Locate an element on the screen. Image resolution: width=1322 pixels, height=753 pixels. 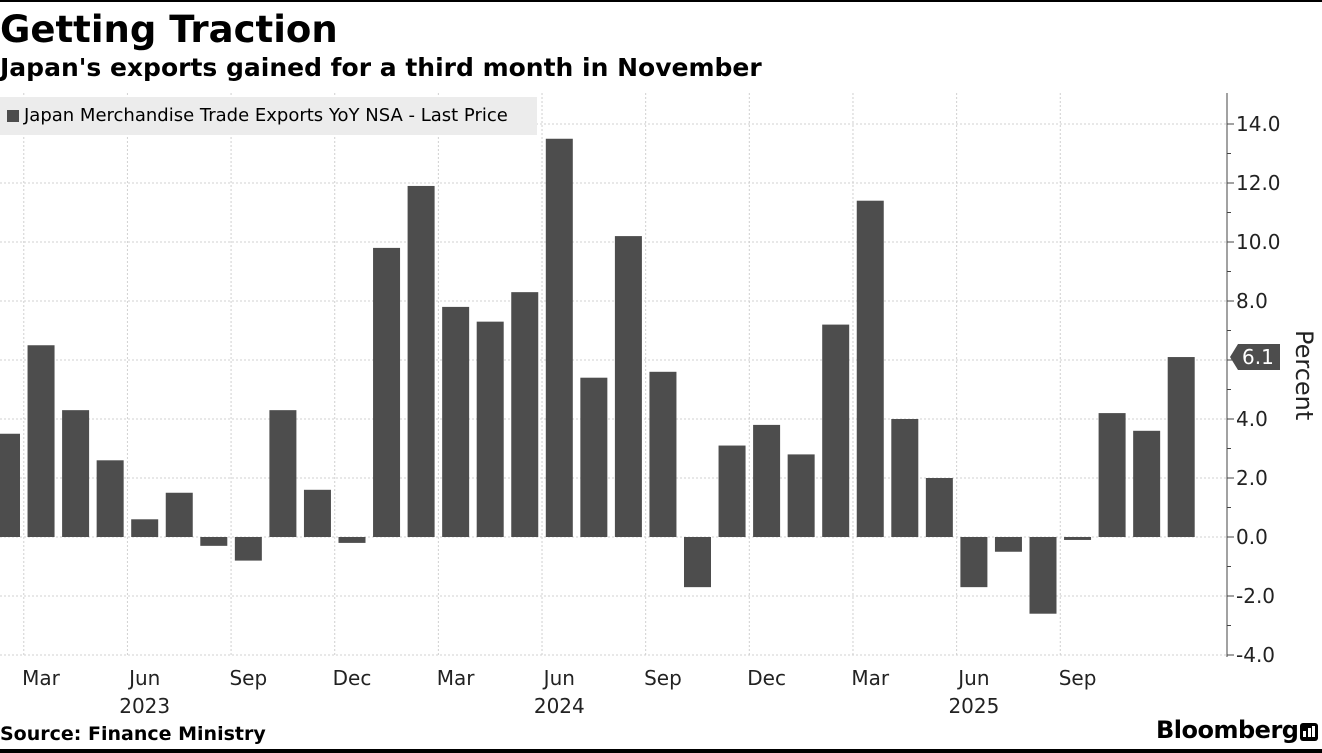
y-tick-label: 2.0 is located at coordinates (1252, 478).